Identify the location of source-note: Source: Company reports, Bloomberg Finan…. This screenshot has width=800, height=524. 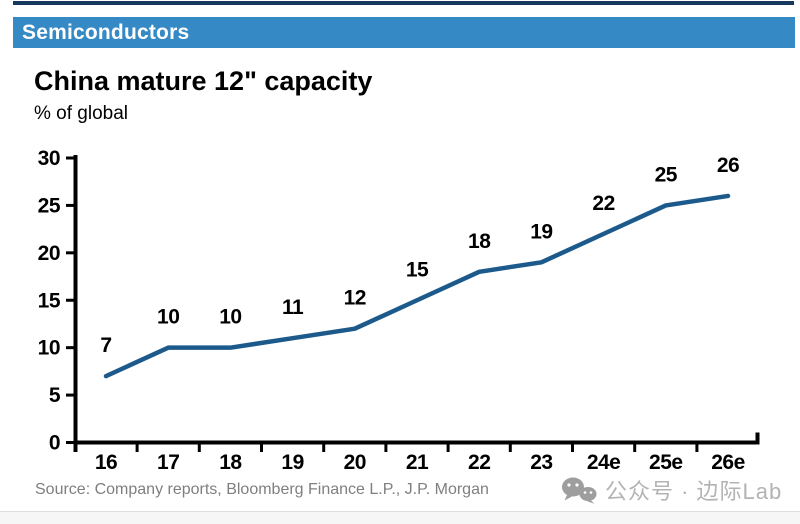
(262, 489).